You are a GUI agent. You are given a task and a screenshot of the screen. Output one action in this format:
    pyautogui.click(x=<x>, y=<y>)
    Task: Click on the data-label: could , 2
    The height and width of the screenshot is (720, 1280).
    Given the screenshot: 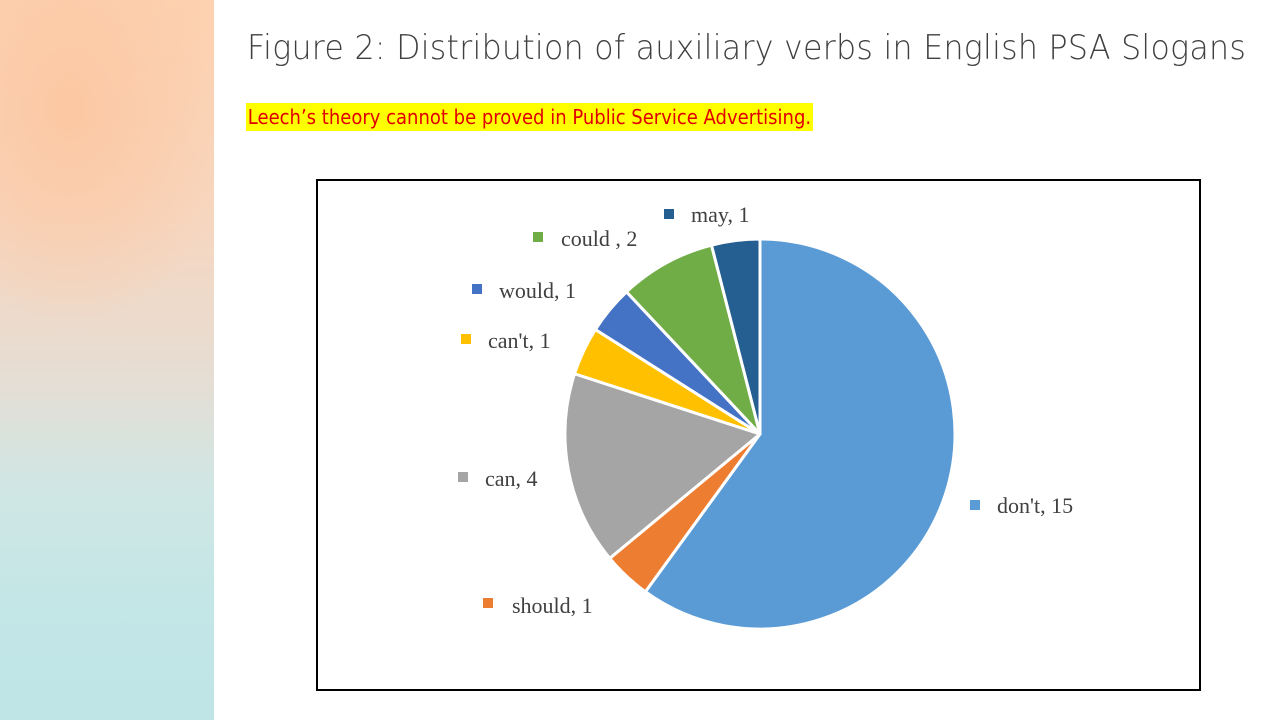 What is the action you would take?
    pyautogui.click(x=599, y=238)
    